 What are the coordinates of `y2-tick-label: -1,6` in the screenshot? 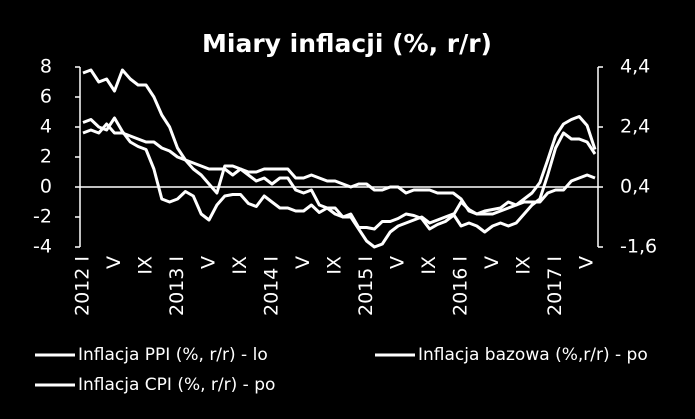 It's located at (638, 247).